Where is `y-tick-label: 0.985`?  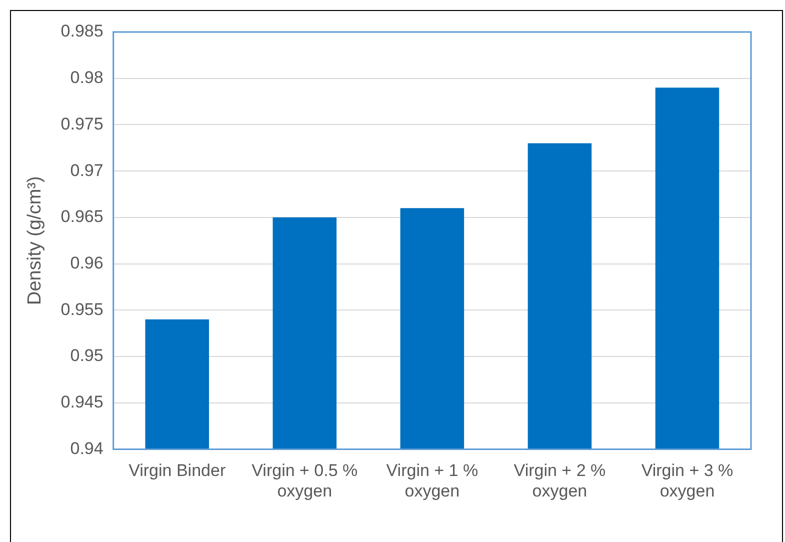
y-tick-label: 0.985 is located at coordinates (82, 31).